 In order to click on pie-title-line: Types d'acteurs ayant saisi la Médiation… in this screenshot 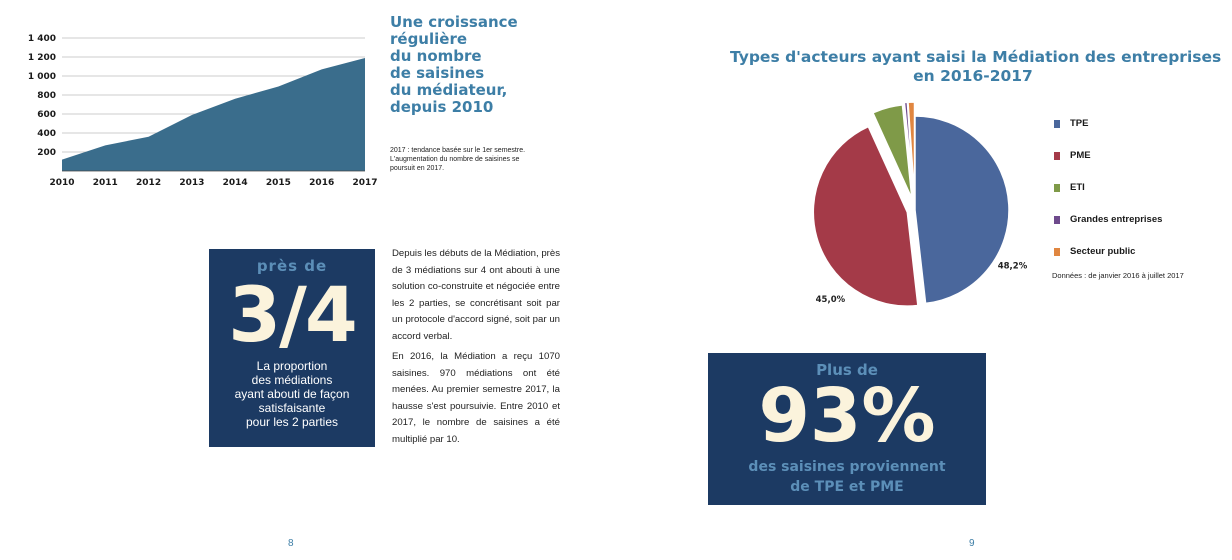, I will do `click(976, 57)`.